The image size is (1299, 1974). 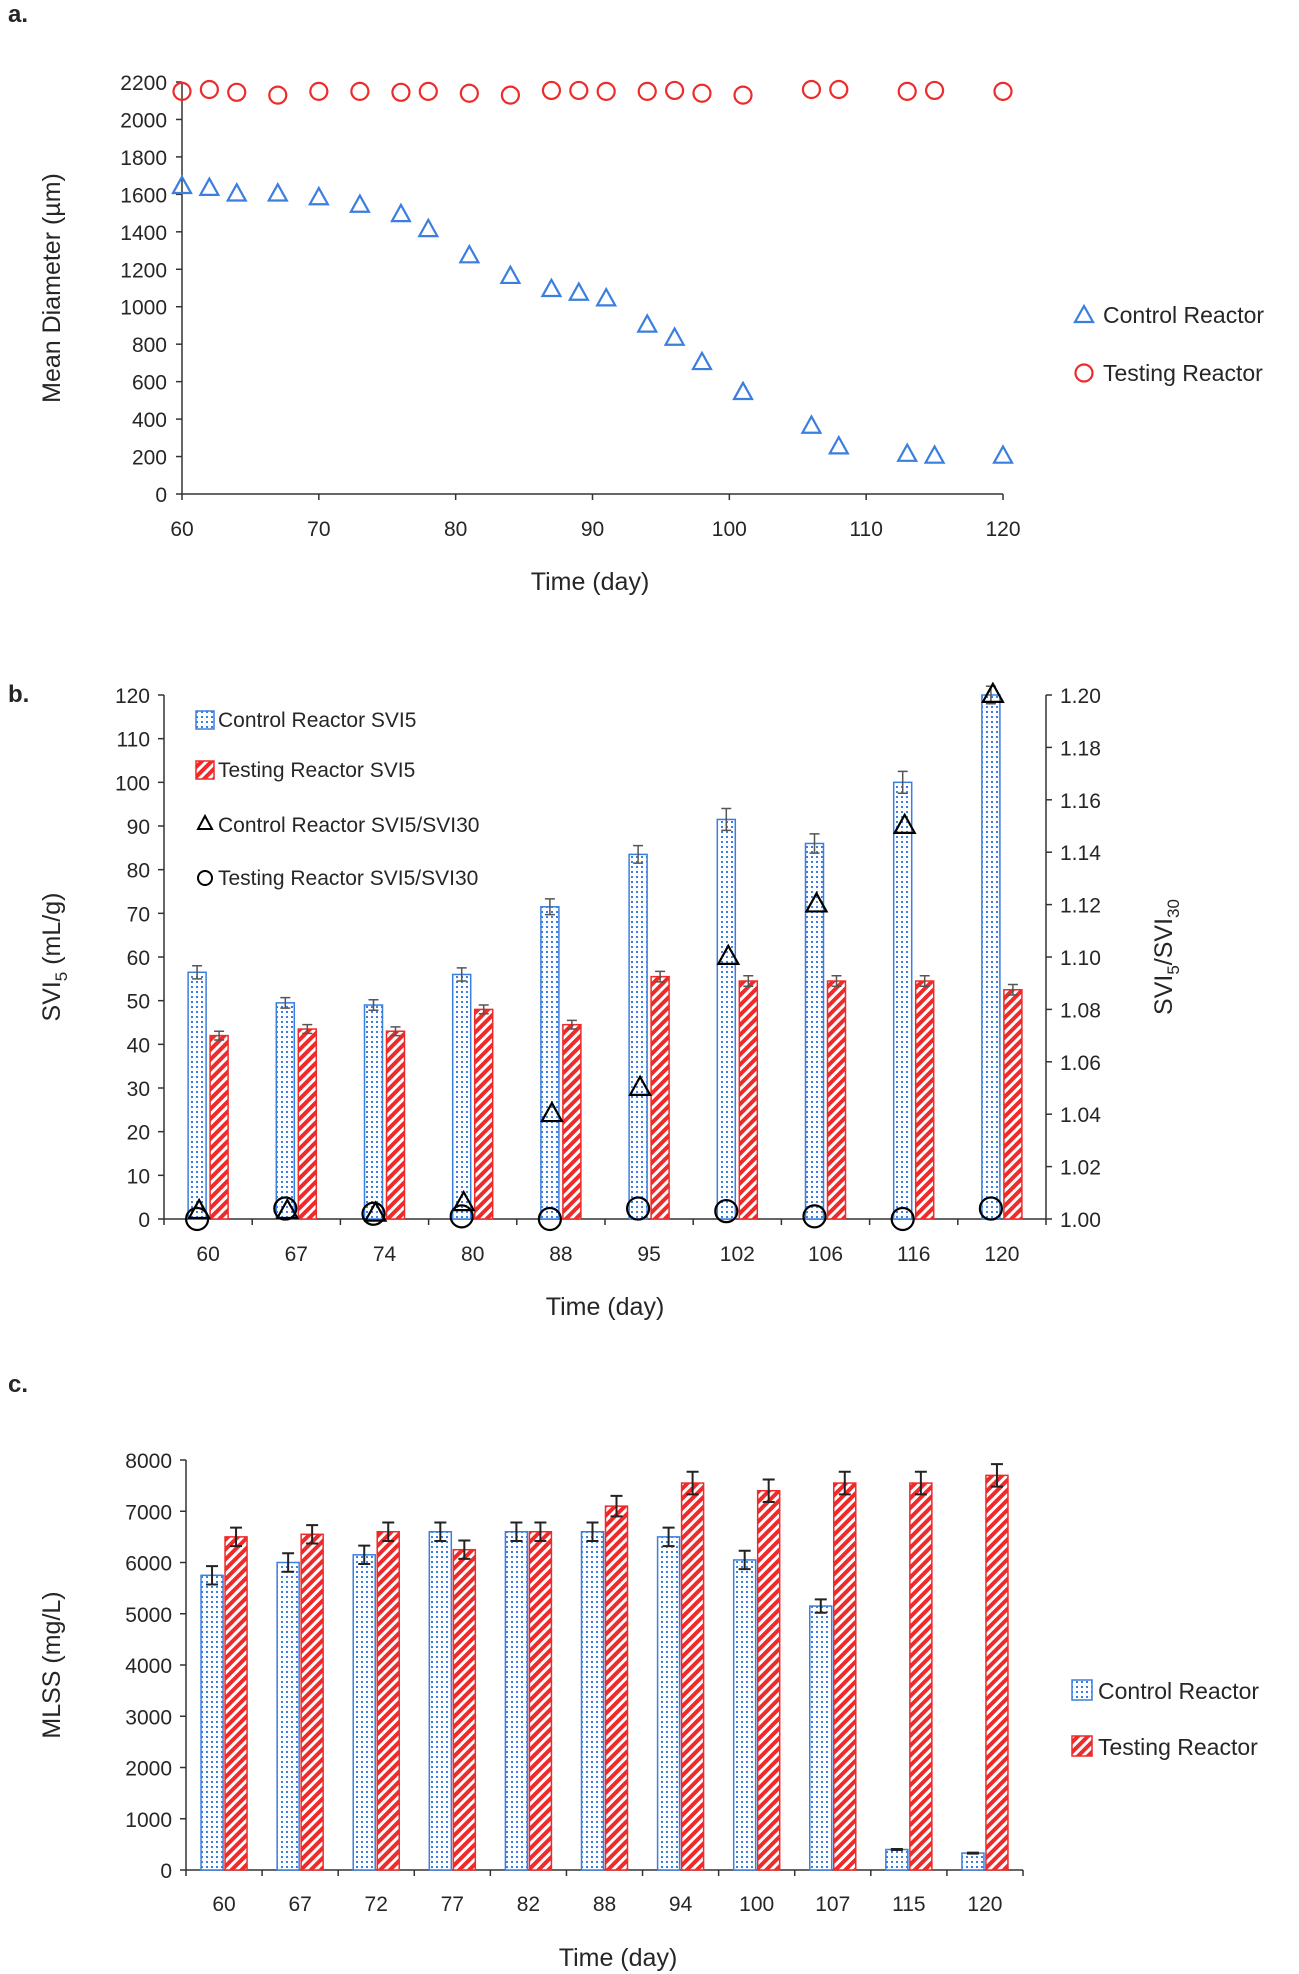 What do you see at coordinates (1001, 1254) in the screenshot?
I see `panel-b-x-tick-label: 120` at bounding box center [1001, 1254].